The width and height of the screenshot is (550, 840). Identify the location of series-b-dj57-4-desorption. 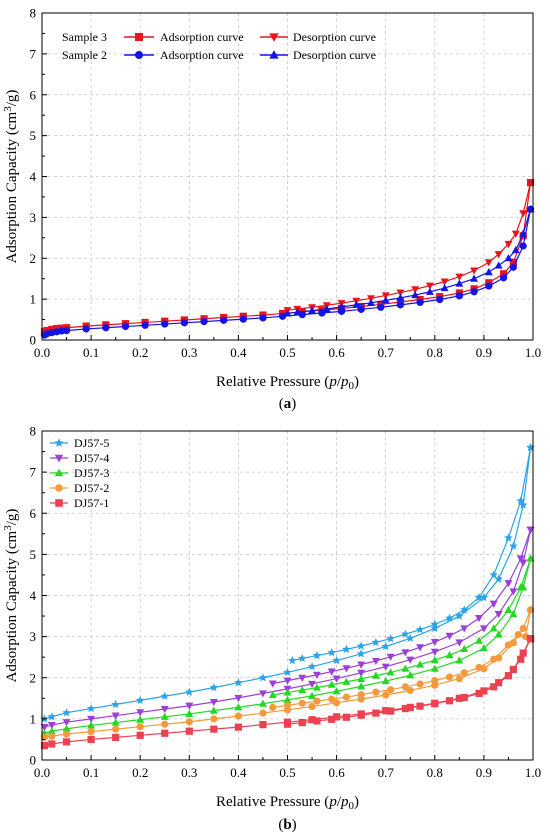
(401, 607).